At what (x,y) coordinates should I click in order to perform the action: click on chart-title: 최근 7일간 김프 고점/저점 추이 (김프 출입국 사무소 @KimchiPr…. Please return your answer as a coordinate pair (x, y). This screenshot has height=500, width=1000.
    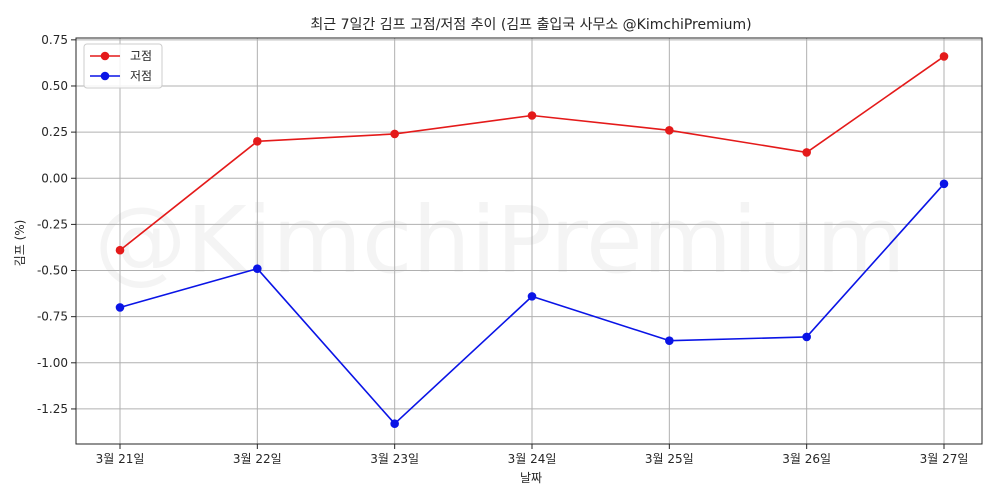
    Looking at the image, I should click on (530, 25).